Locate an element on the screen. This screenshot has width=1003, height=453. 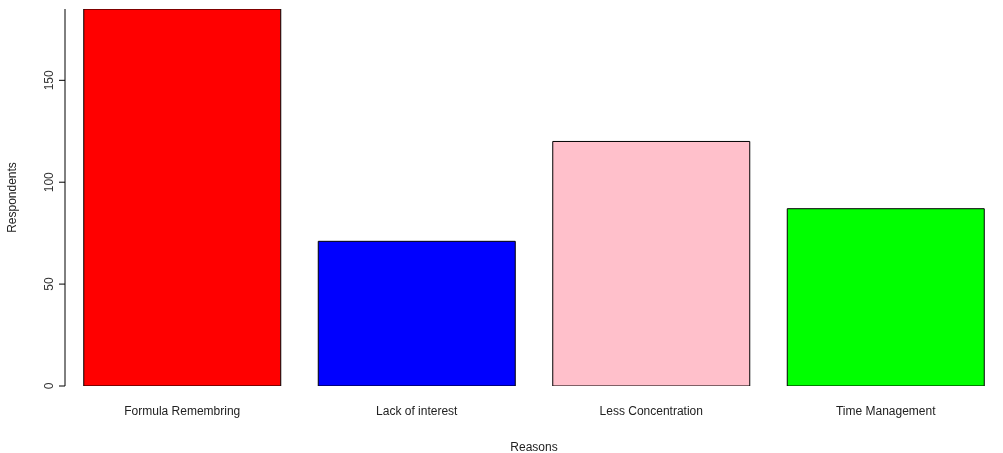
x-axis-title: Reasons is located at coordinates (534, 446).